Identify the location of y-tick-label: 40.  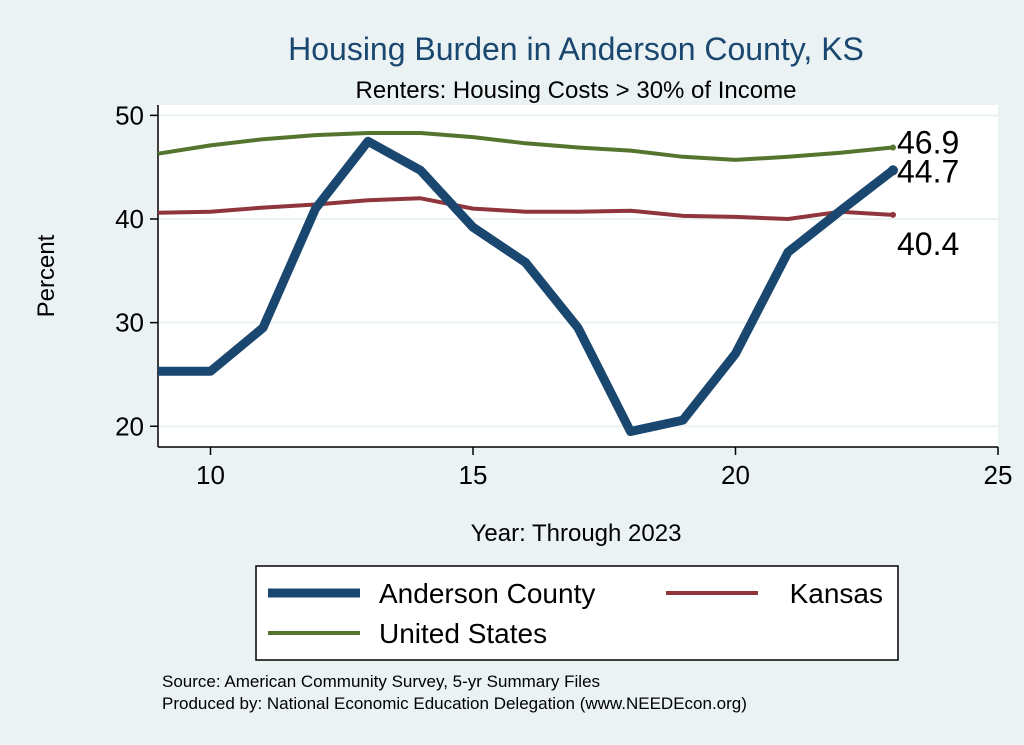
(129, 219).